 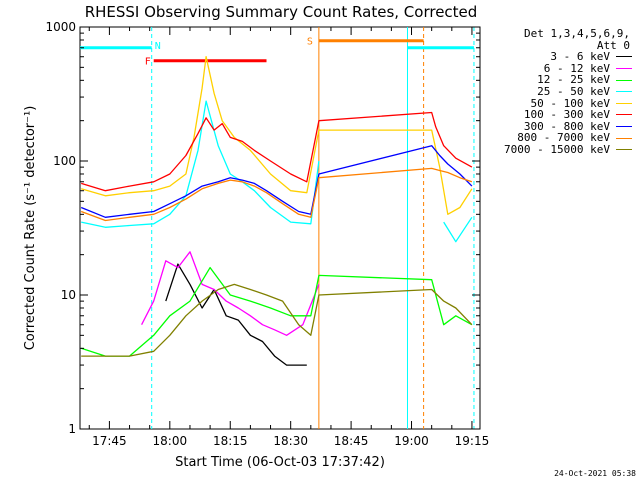 What do you see at coordinates (310, 42) in the screenshot?
I see `flag-label-S: S` at bounding box center [310, 42].